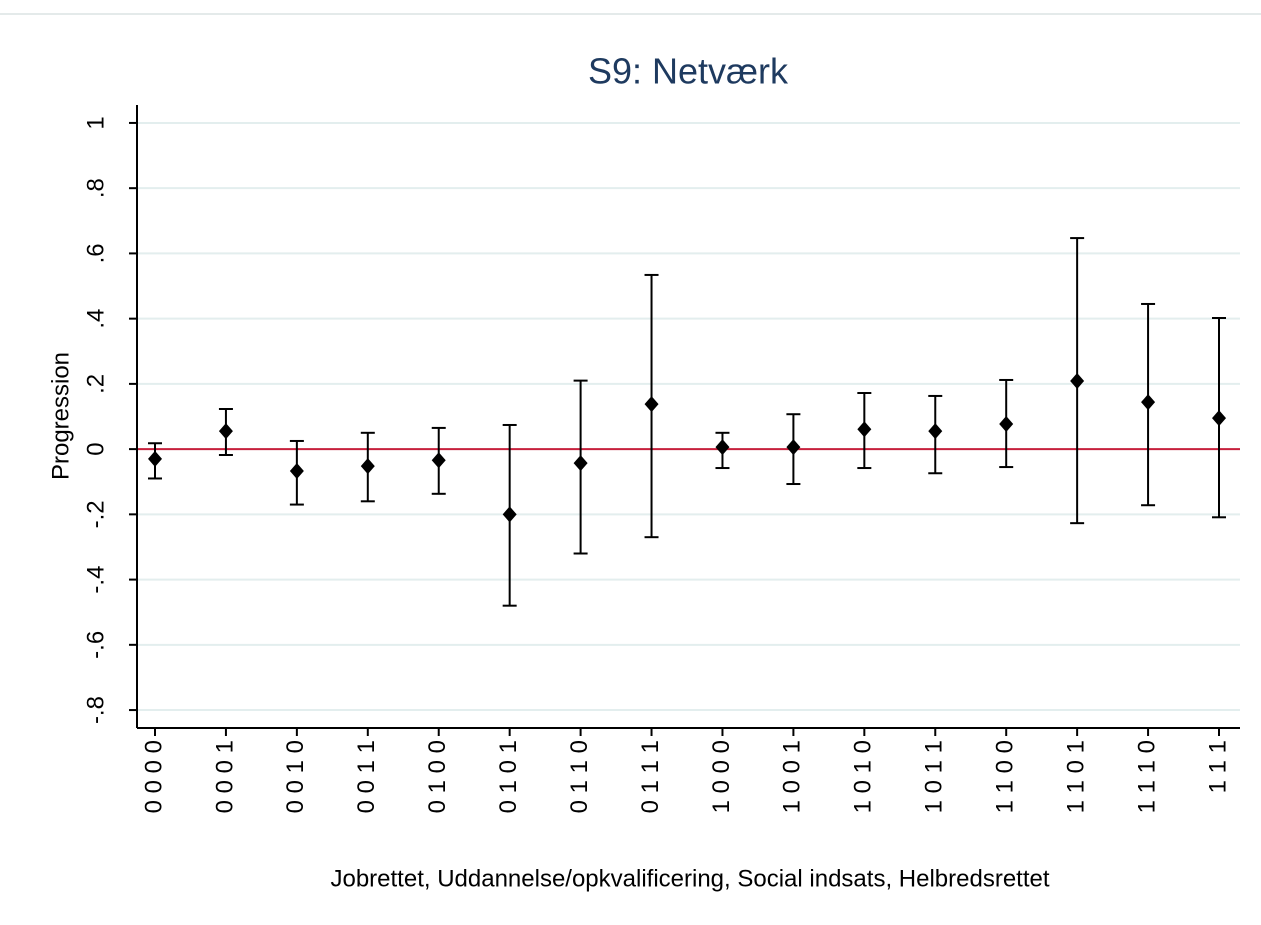  What do you see at coordinates (95, 514) in the screenshot?
I see `y-tick-label: -.2` at bounding box center [95, 514].